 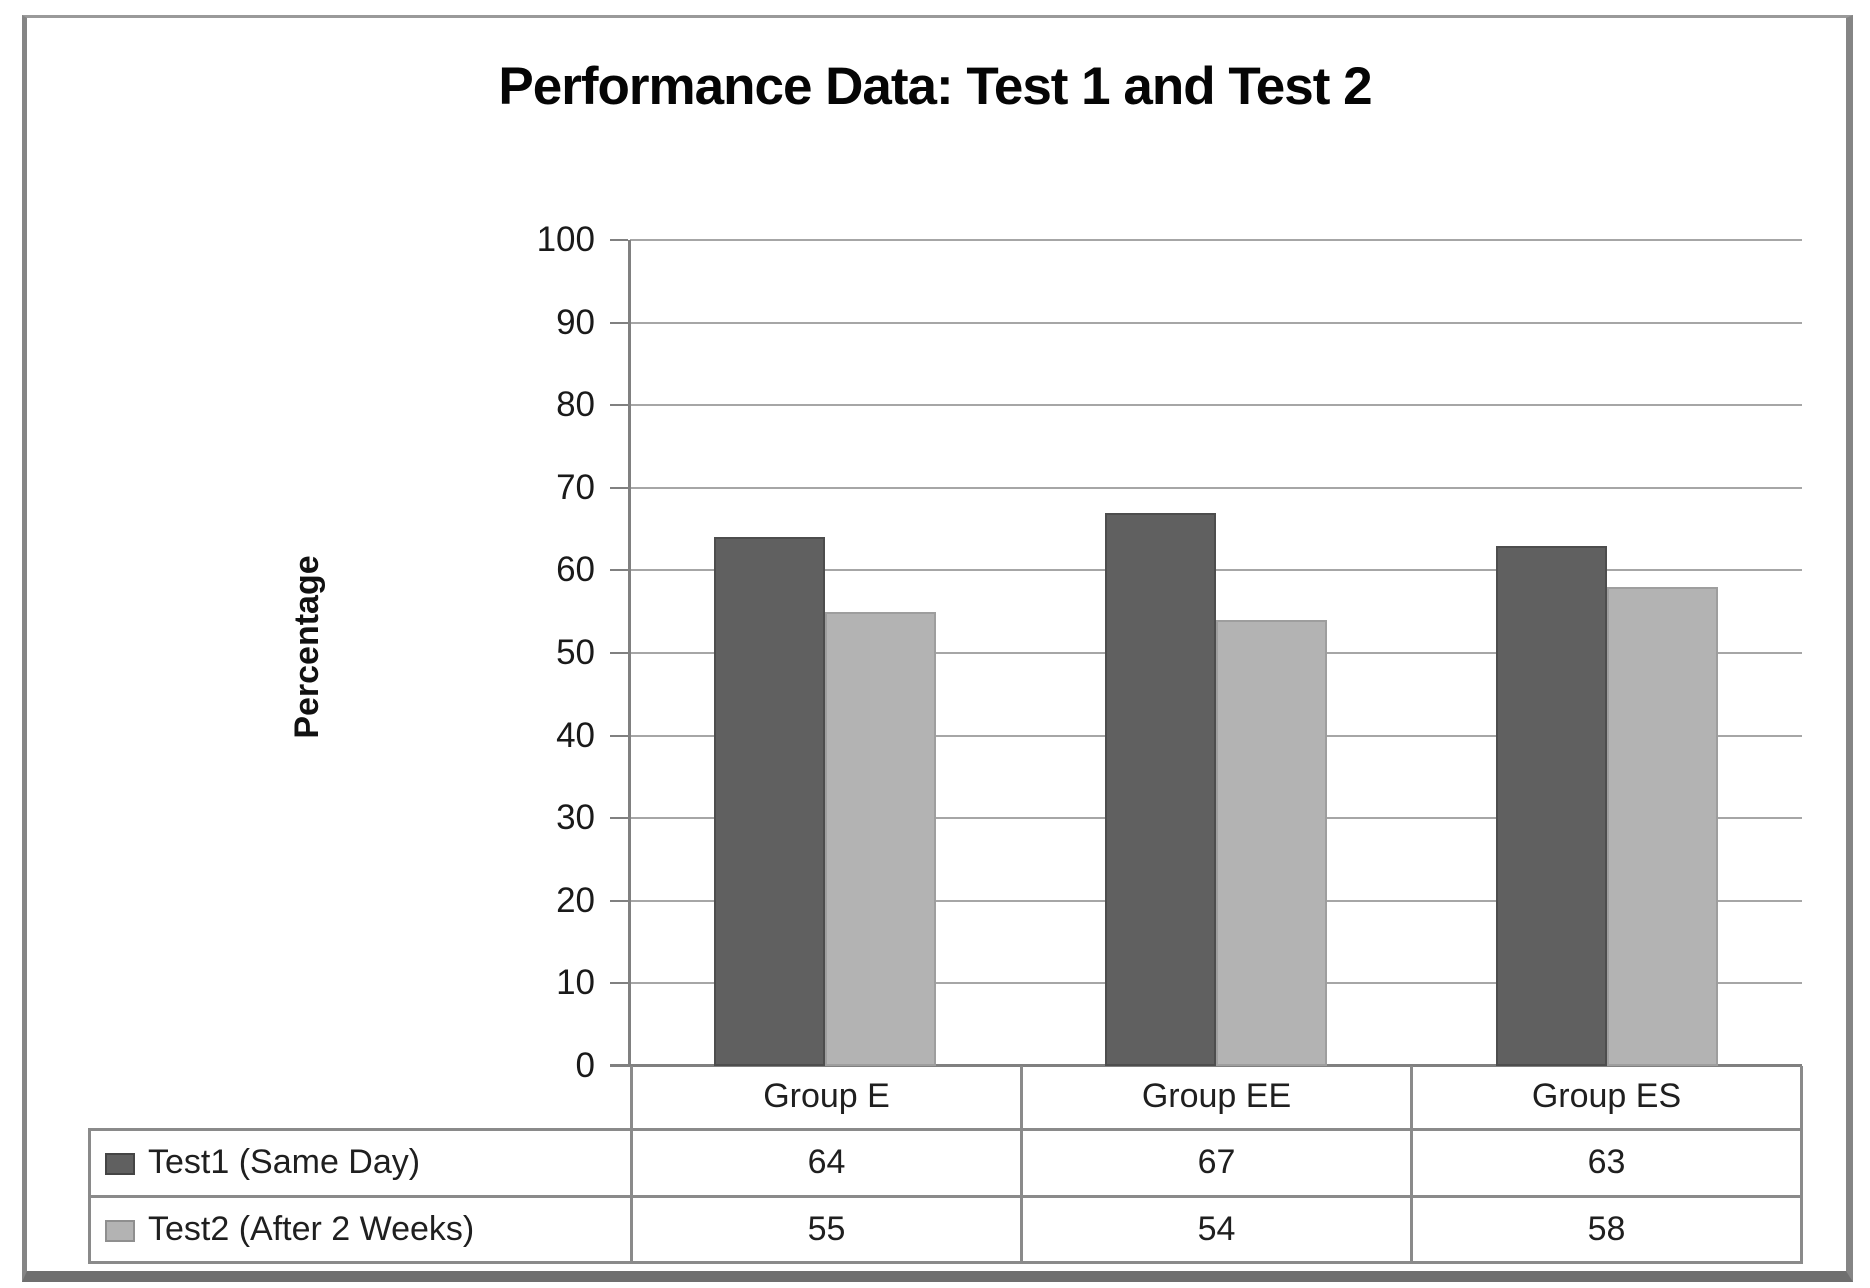 What do you see at coordinates (585, 1065) in the screenshot?
I see `y-tick-label: 0` at bounding box center [585, 1065].